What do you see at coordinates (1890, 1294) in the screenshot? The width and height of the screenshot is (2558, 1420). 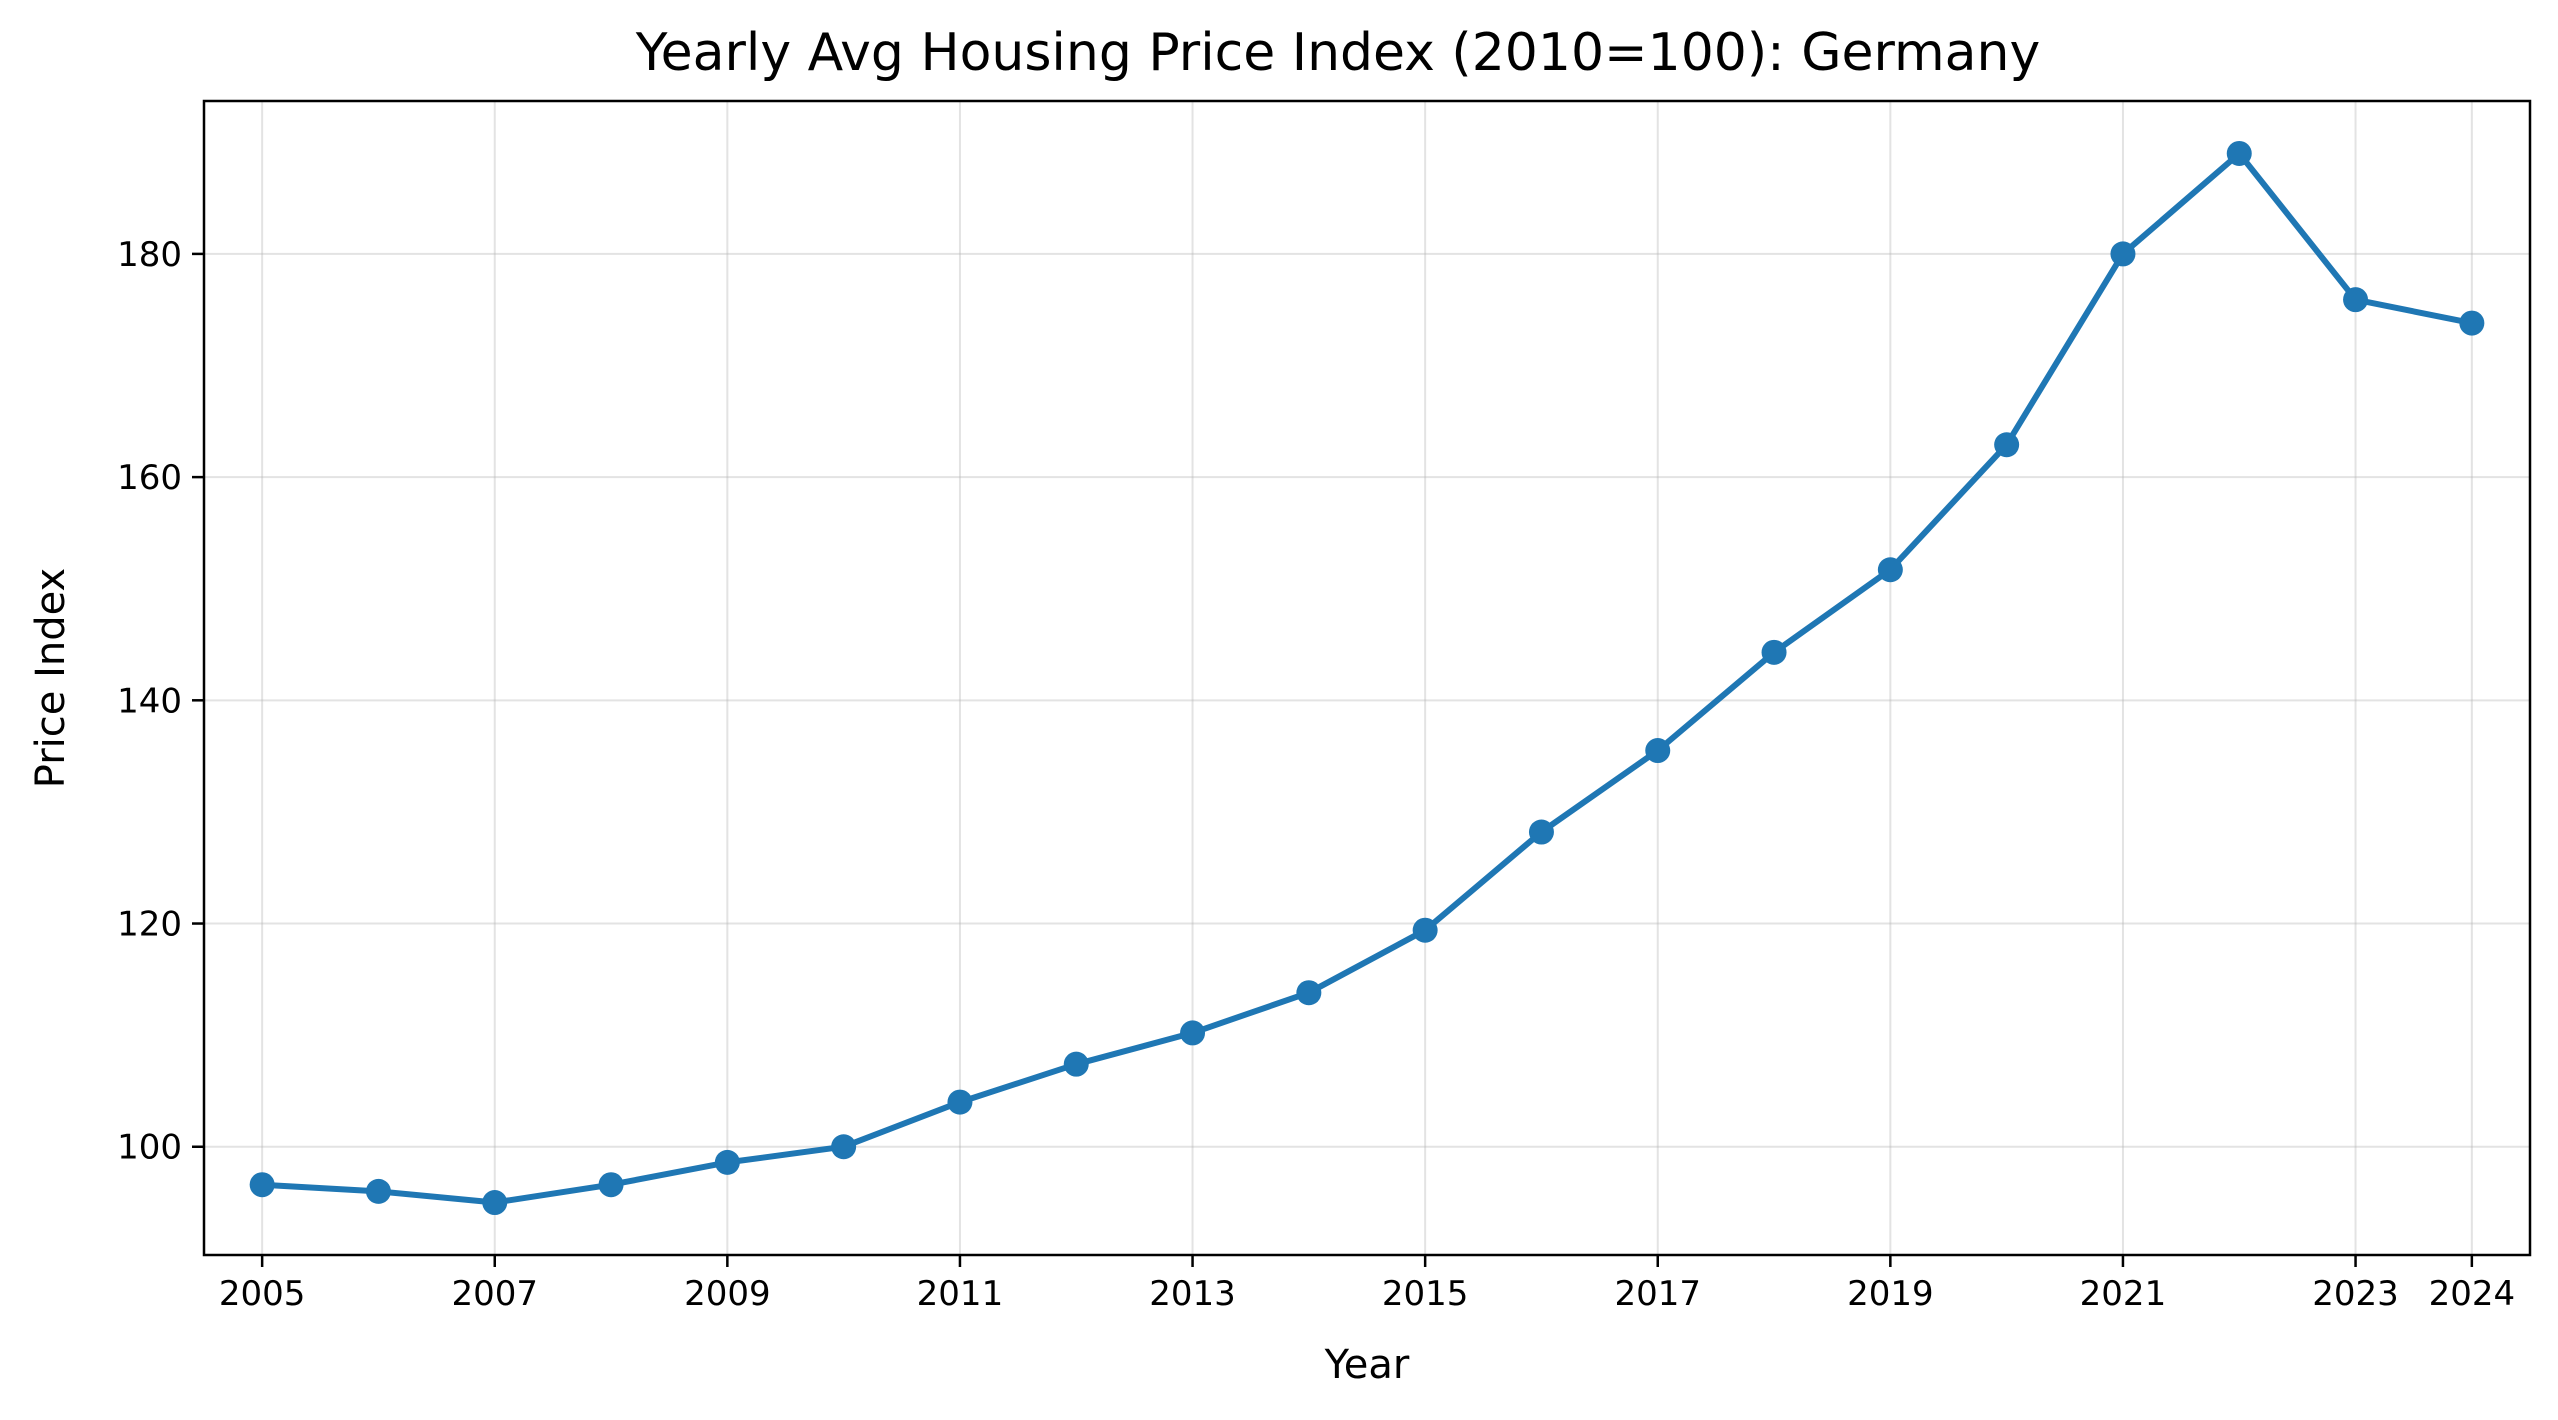 I see `x-tick-label: 2019` at bounding box center [1890, 1294].